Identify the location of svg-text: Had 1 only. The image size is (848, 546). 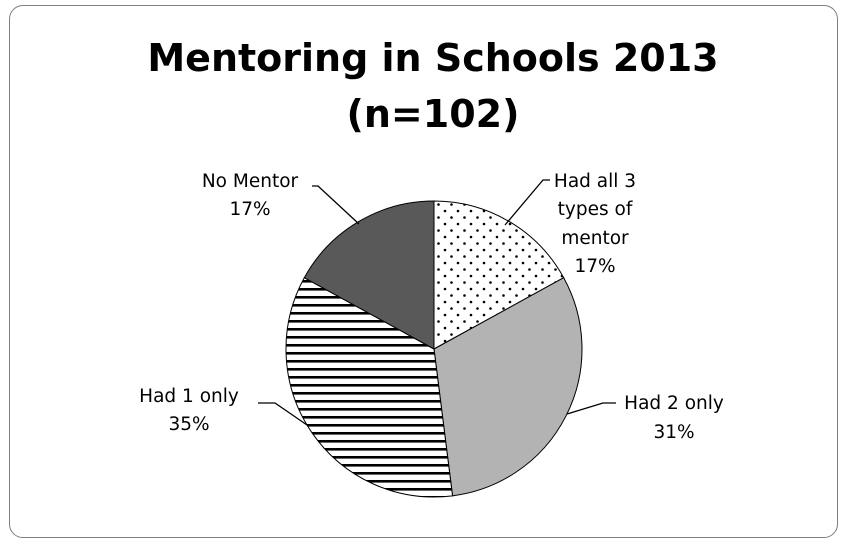
(189, 396).